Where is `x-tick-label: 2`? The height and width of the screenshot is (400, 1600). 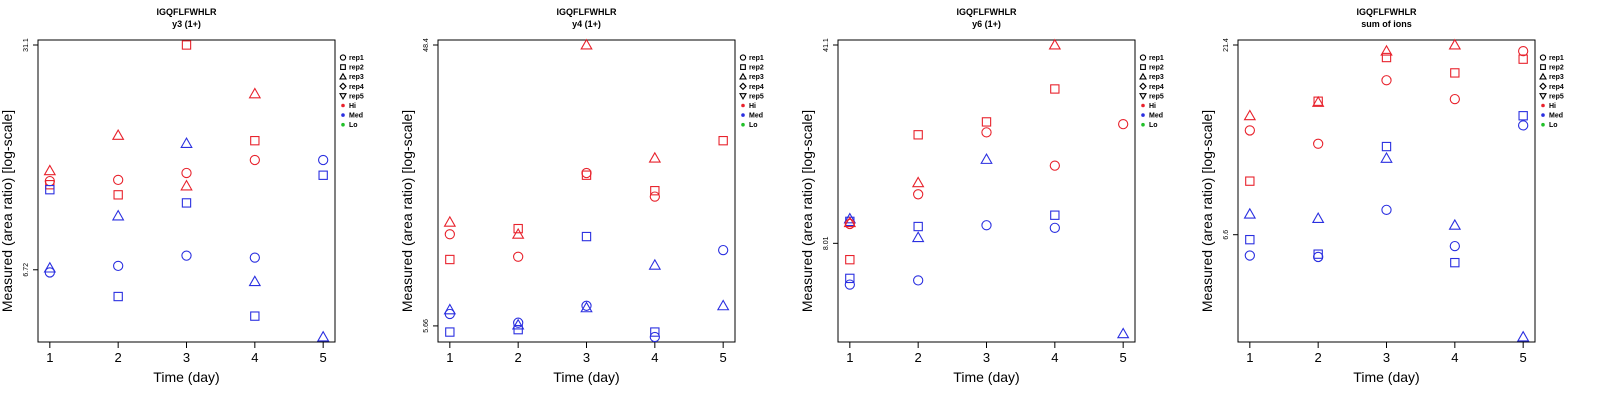
x-tick-label: 2 is located at coordinates (918, 357).